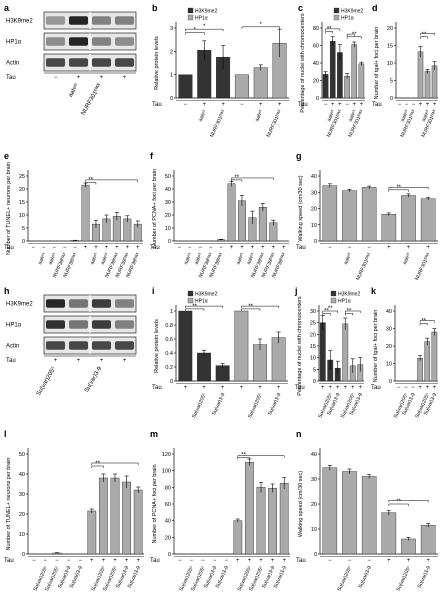 The image size is (444, 600). What do you see at coordinates (313, 347) in the screenshot?
I see `y-tick-label: 15` at bounding box center [313, 347].